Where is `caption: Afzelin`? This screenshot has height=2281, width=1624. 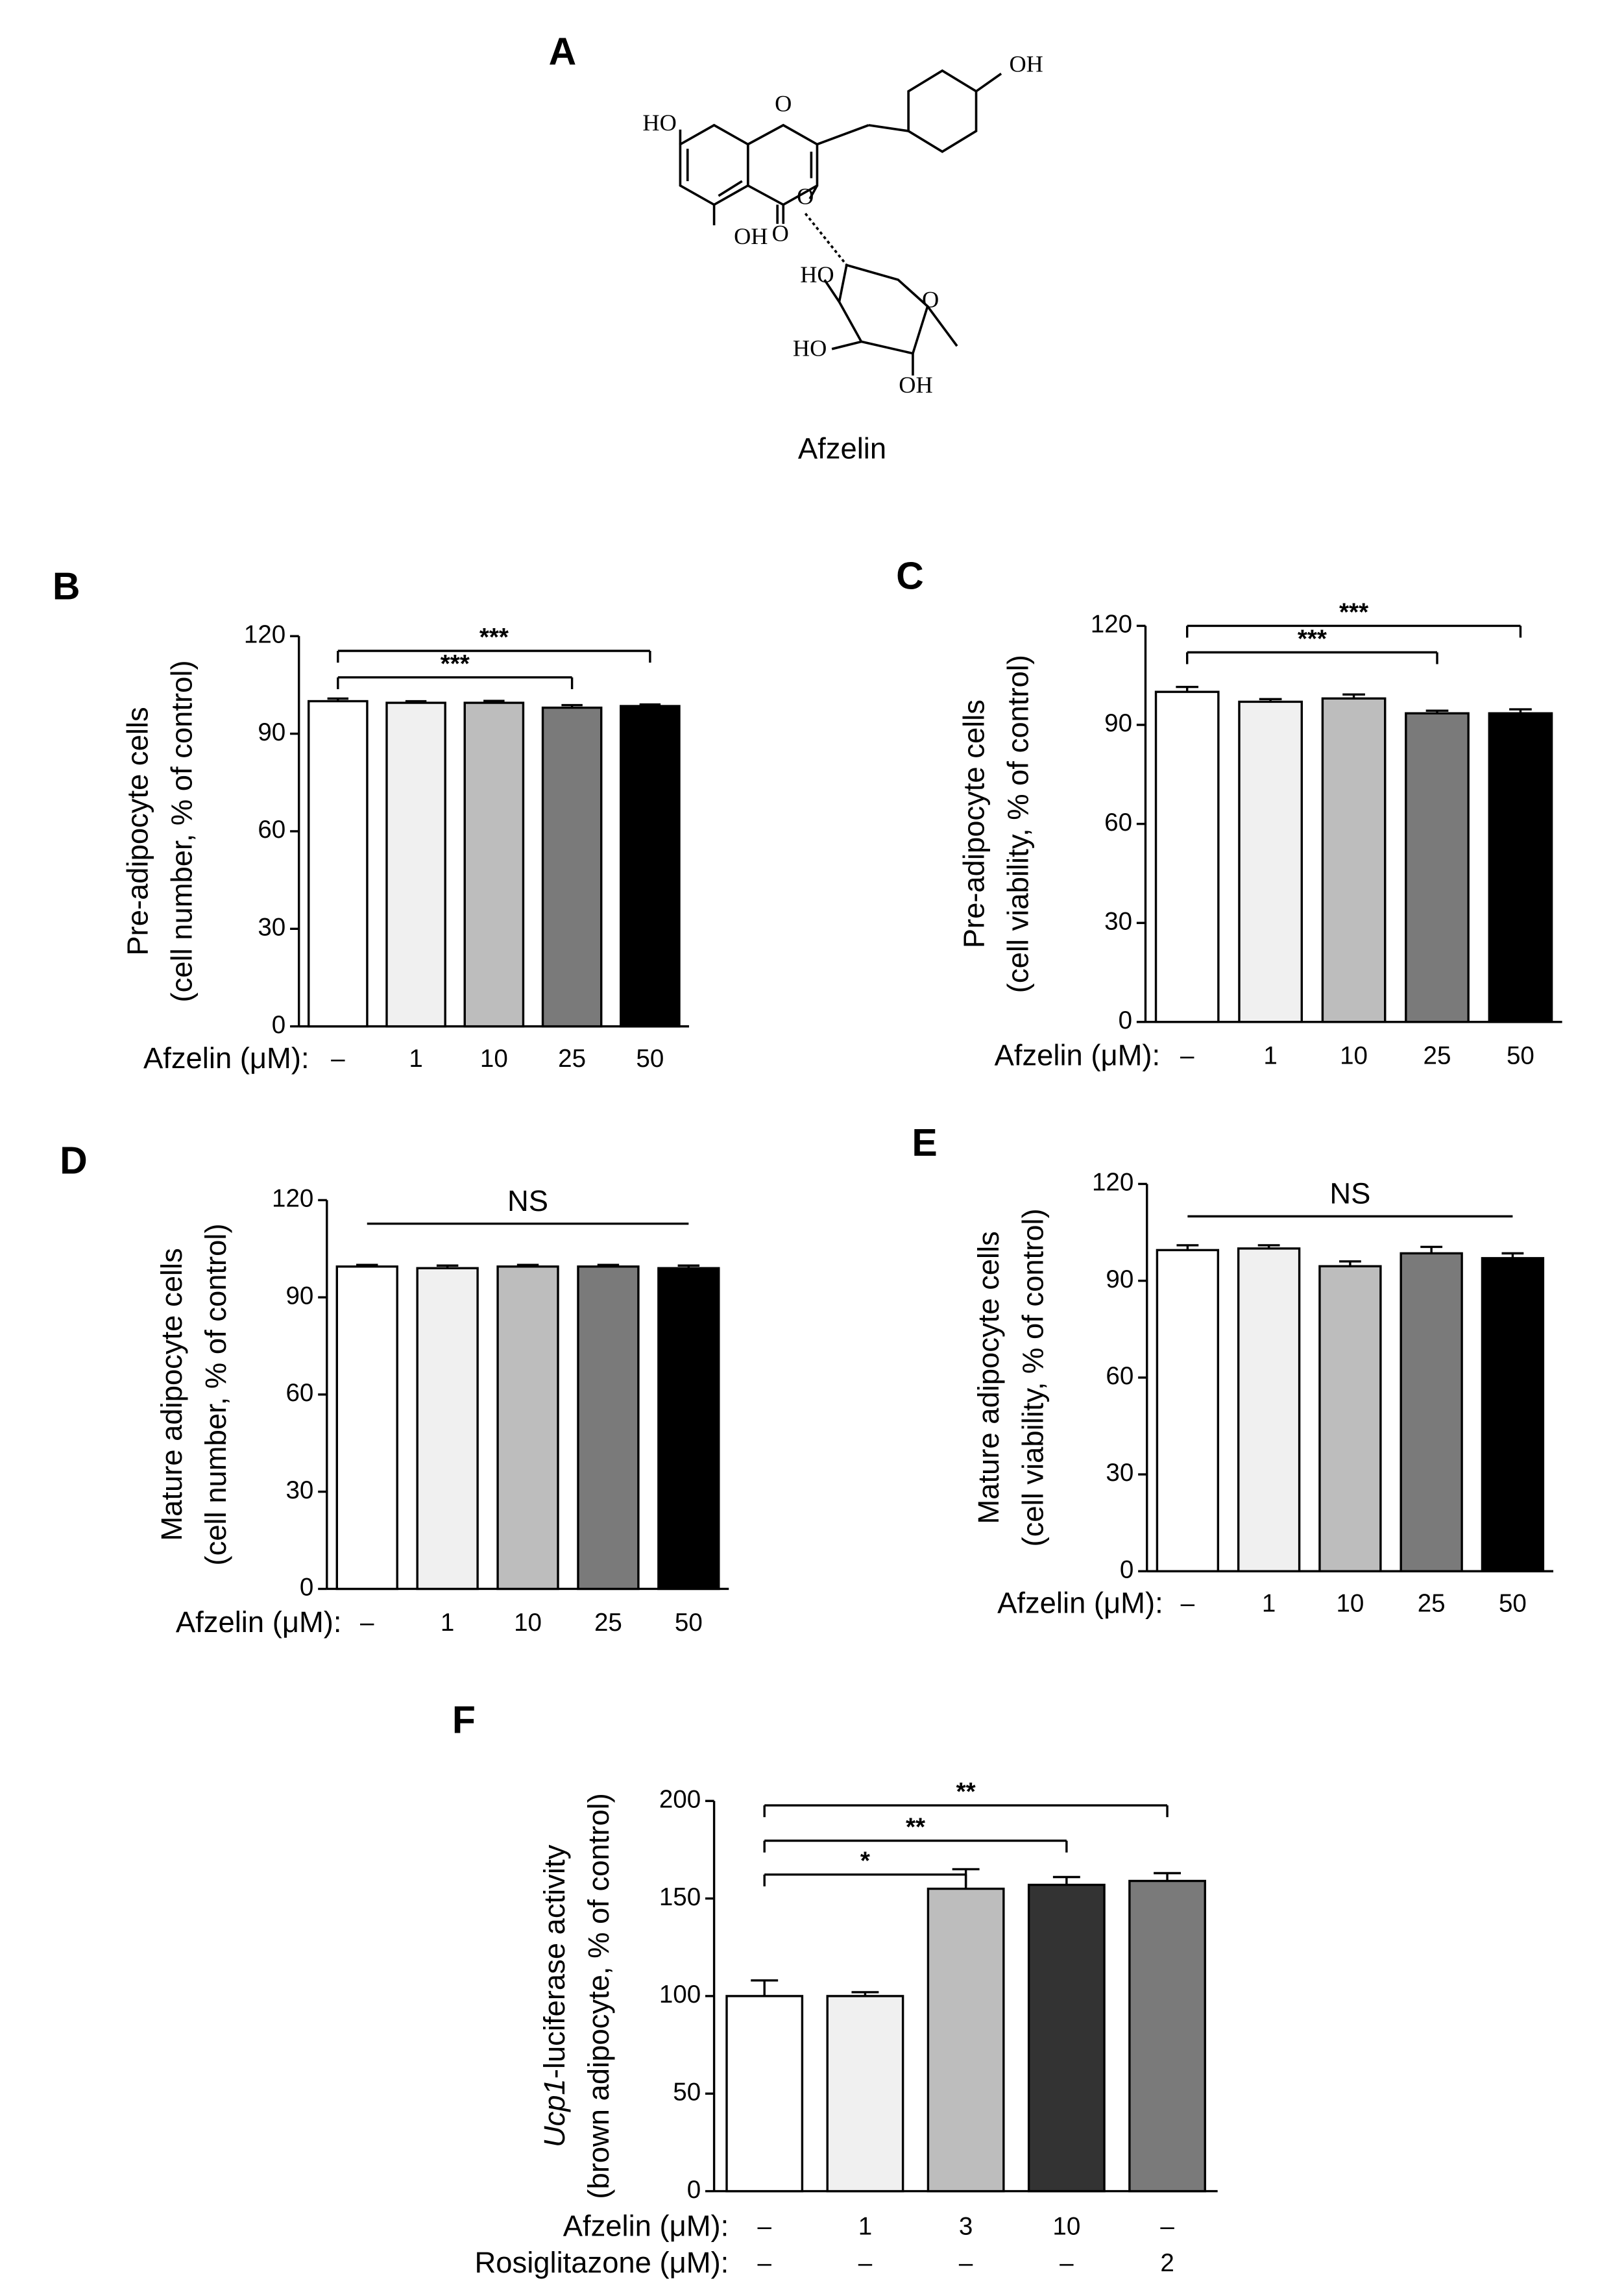 caption: Afzelin is located at coordinates (842, 448).